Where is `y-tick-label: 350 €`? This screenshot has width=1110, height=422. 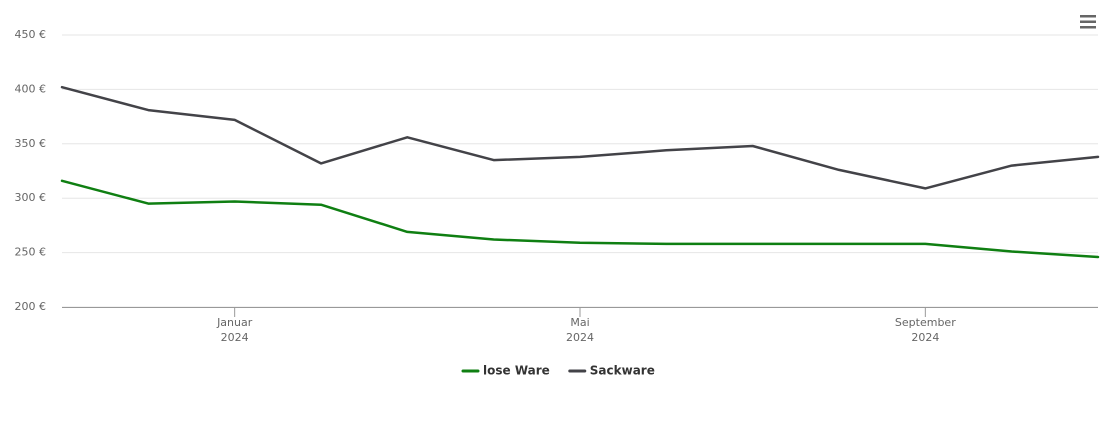
y-tick-label: 350 € is located at coordinates (31, 143).